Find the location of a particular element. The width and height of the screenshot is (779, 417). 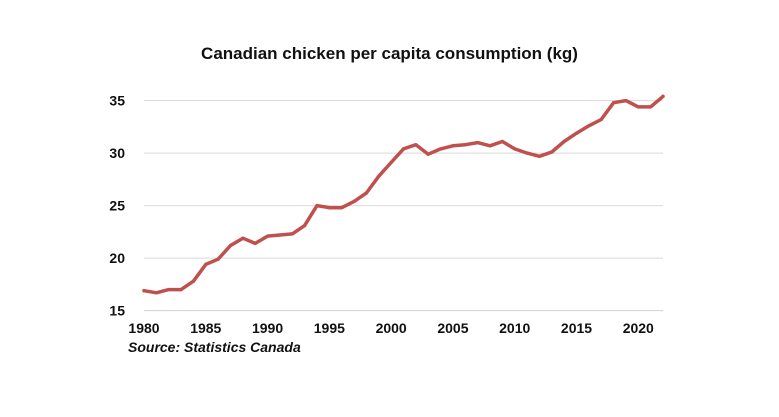

source-note: Source: Statistics Canada is located at coordinates (214, 347).